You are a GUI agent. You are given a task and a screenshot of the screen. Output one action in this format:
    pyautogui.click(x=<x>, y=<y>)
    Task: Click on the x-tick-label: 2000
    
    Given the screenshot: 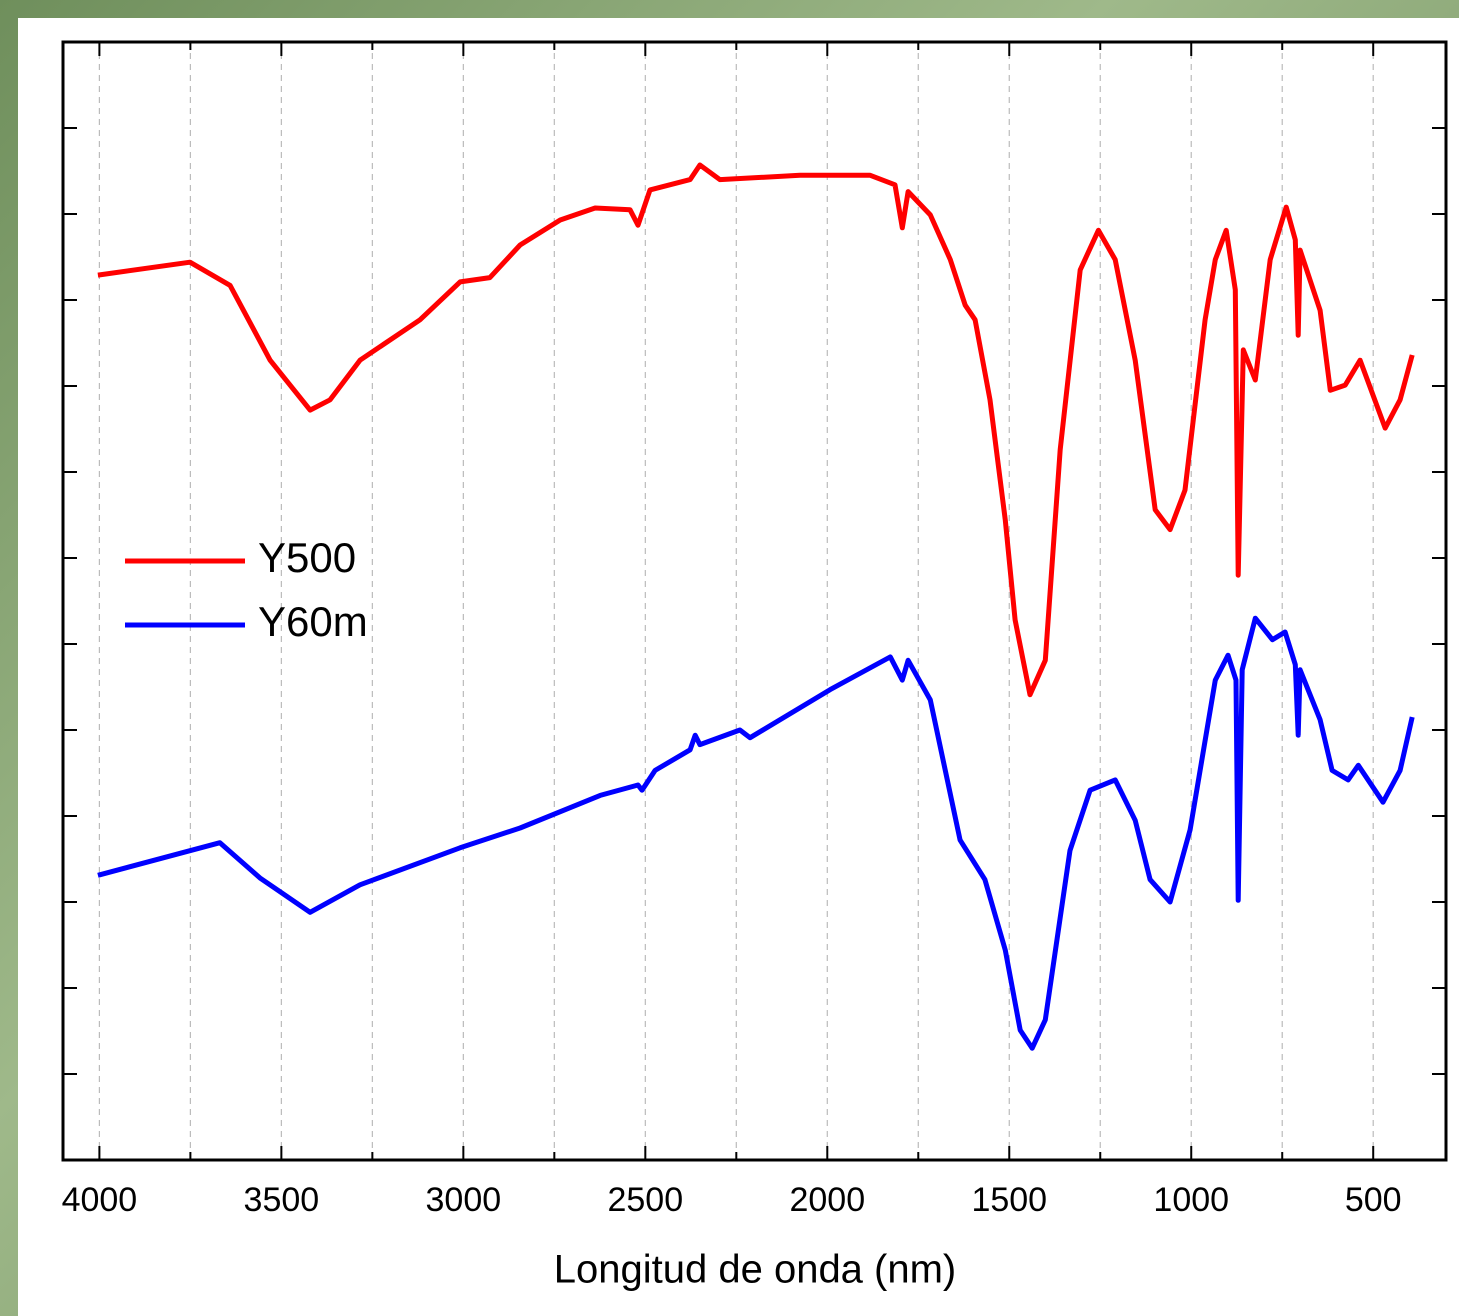 What is the action you would take?
    pyautogui.click(x=827, y=1200)
    